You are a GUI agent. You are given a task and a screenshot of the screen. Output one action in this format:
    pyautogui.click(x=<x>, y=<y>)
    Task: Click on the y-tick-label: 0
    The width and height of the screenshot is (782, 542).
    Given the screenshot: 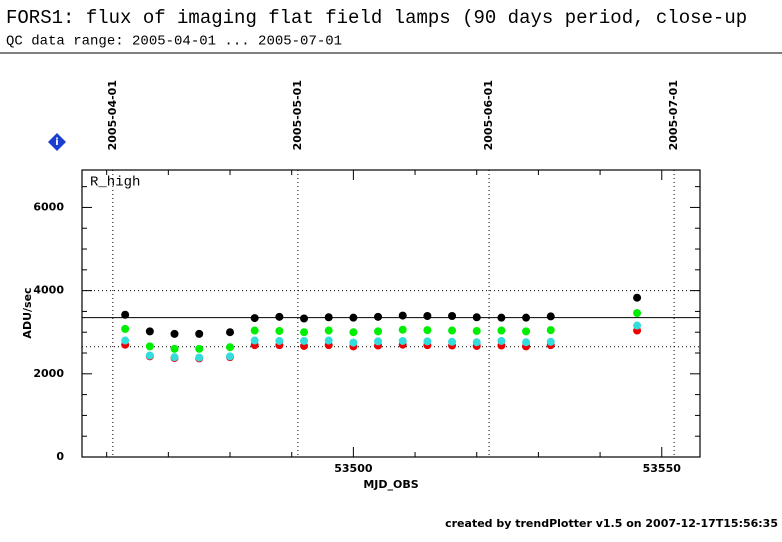 What is the action you would take?
    pyautogui.click(x=60, y=456)
    